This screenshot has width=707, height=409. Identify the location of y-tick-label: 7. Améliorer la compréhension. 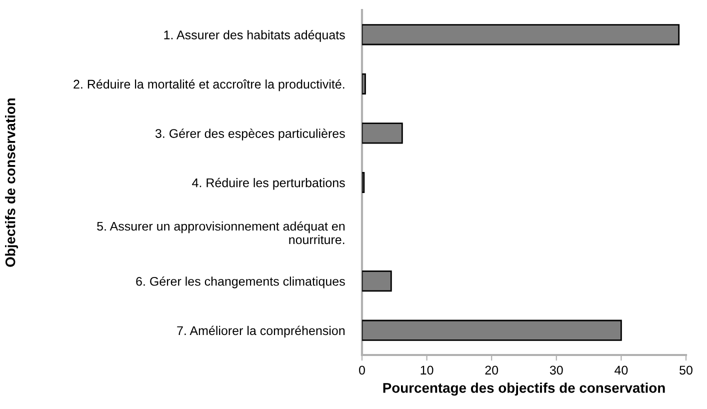
(261, 332).